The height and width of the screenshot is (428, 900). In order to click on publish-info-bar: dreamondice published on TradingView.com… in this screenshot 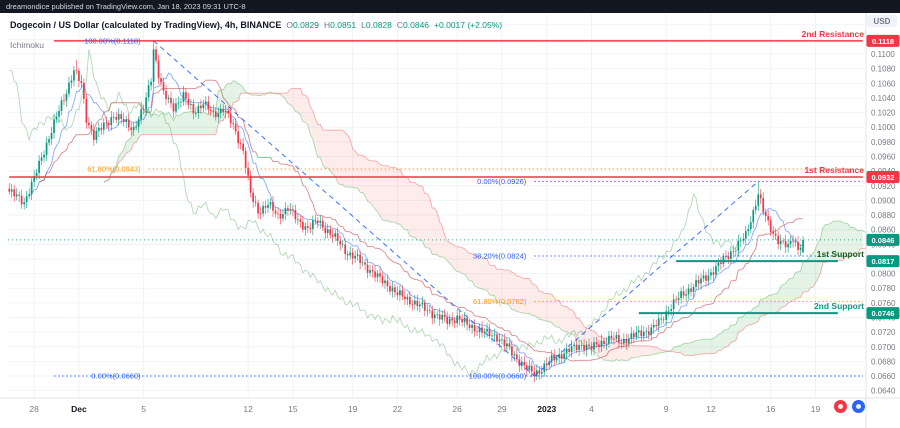, I will do `click(450, 6)`.